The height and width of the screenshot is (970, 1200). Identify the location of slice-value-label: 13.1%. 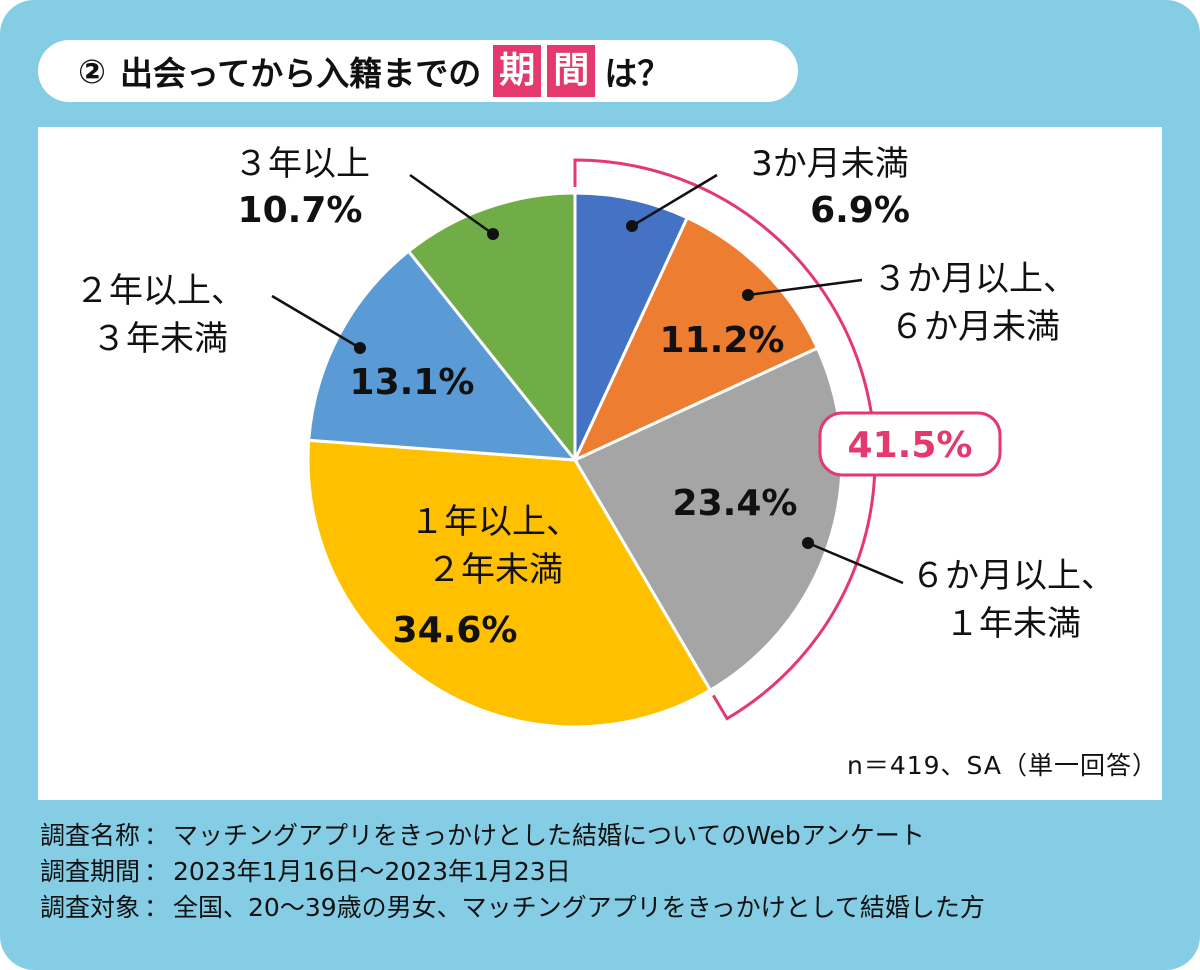
(412, 382).